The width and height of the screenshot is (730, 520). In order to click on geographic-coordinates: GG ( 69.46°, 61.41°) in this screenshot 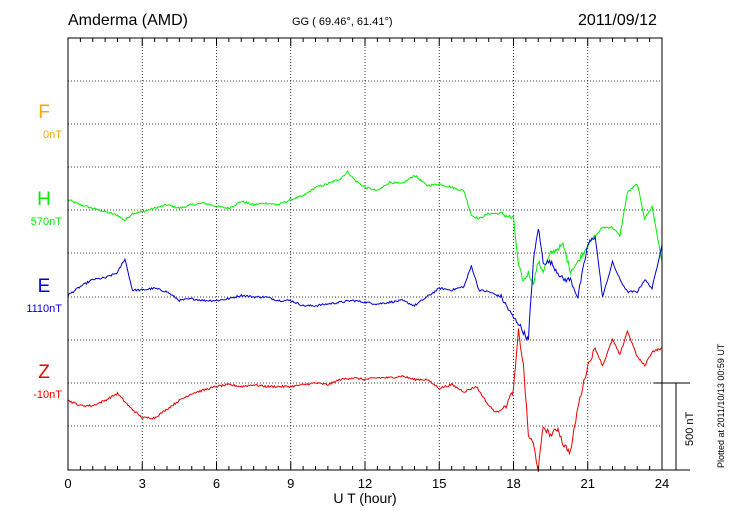, I will do `click(342, 22)`.